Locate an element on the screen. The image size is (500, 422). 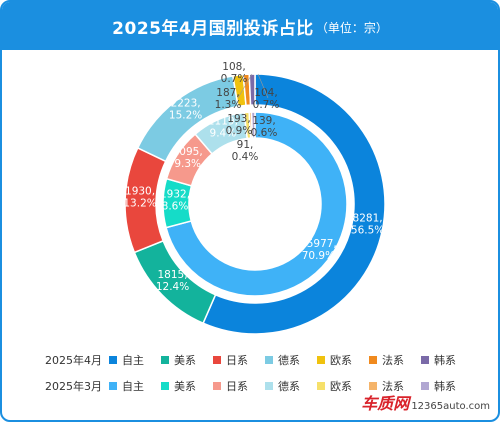
legend-label-0-rixi: 日系 is located at coordinates (237, 360).